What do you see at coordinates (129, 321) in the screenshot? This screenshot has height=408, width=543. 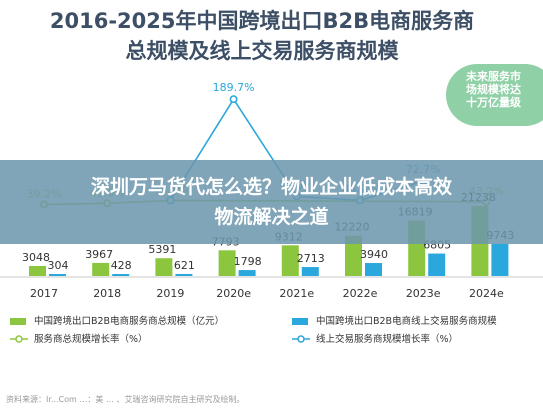 I see `legend-label: 中国跨境出口B2B电商服务商总规模（亿元）` at bounding box center [129, 321].